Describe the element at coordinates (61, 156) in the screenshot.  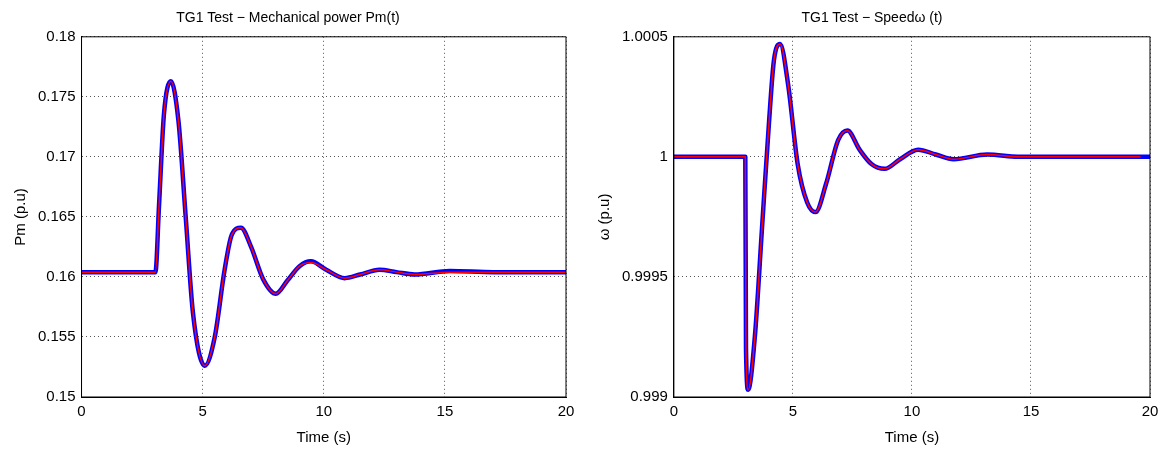
I see `y-tick-label: 0.17` at that location.